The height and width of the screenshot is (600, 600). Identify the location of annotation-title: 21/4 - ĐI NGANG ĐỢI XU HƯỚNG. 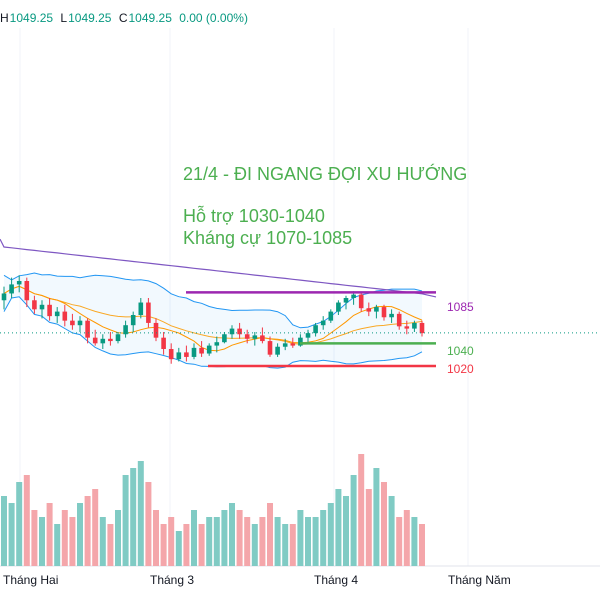
(325, 174).